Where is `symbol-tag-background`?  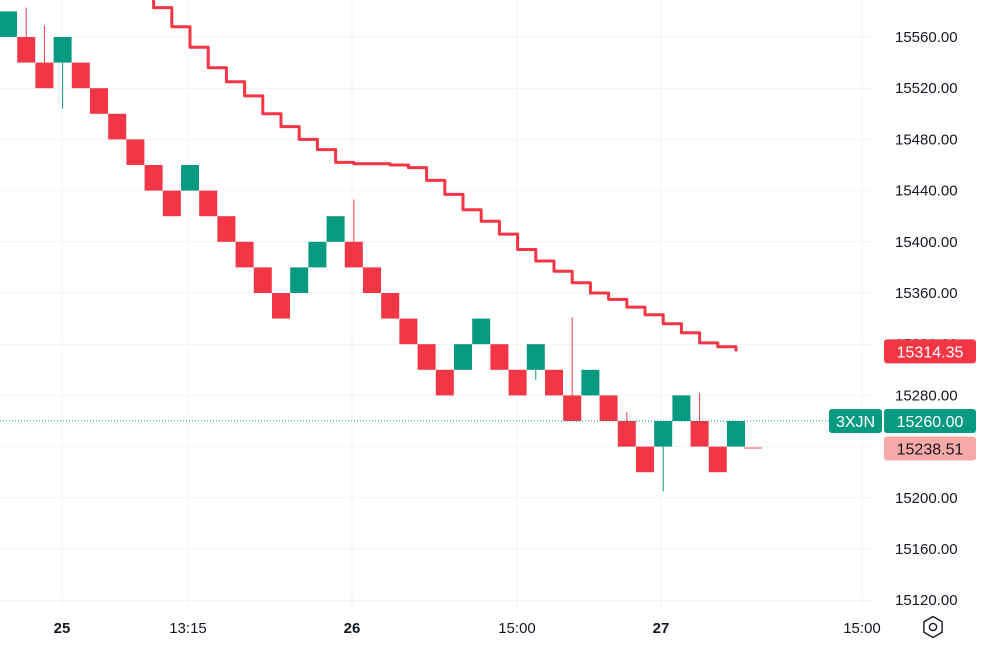 symbol-tag-background is located at coordinates (855, 421).